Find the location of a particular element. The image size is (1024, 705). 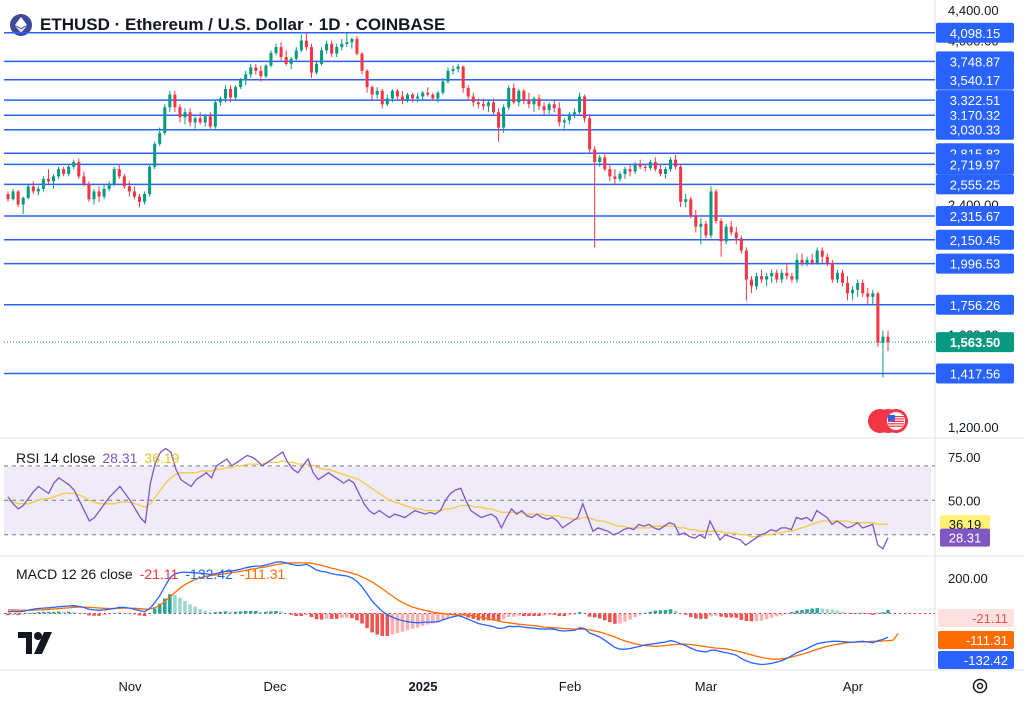

timeframe: 1D is located at coordinates (329, 24).